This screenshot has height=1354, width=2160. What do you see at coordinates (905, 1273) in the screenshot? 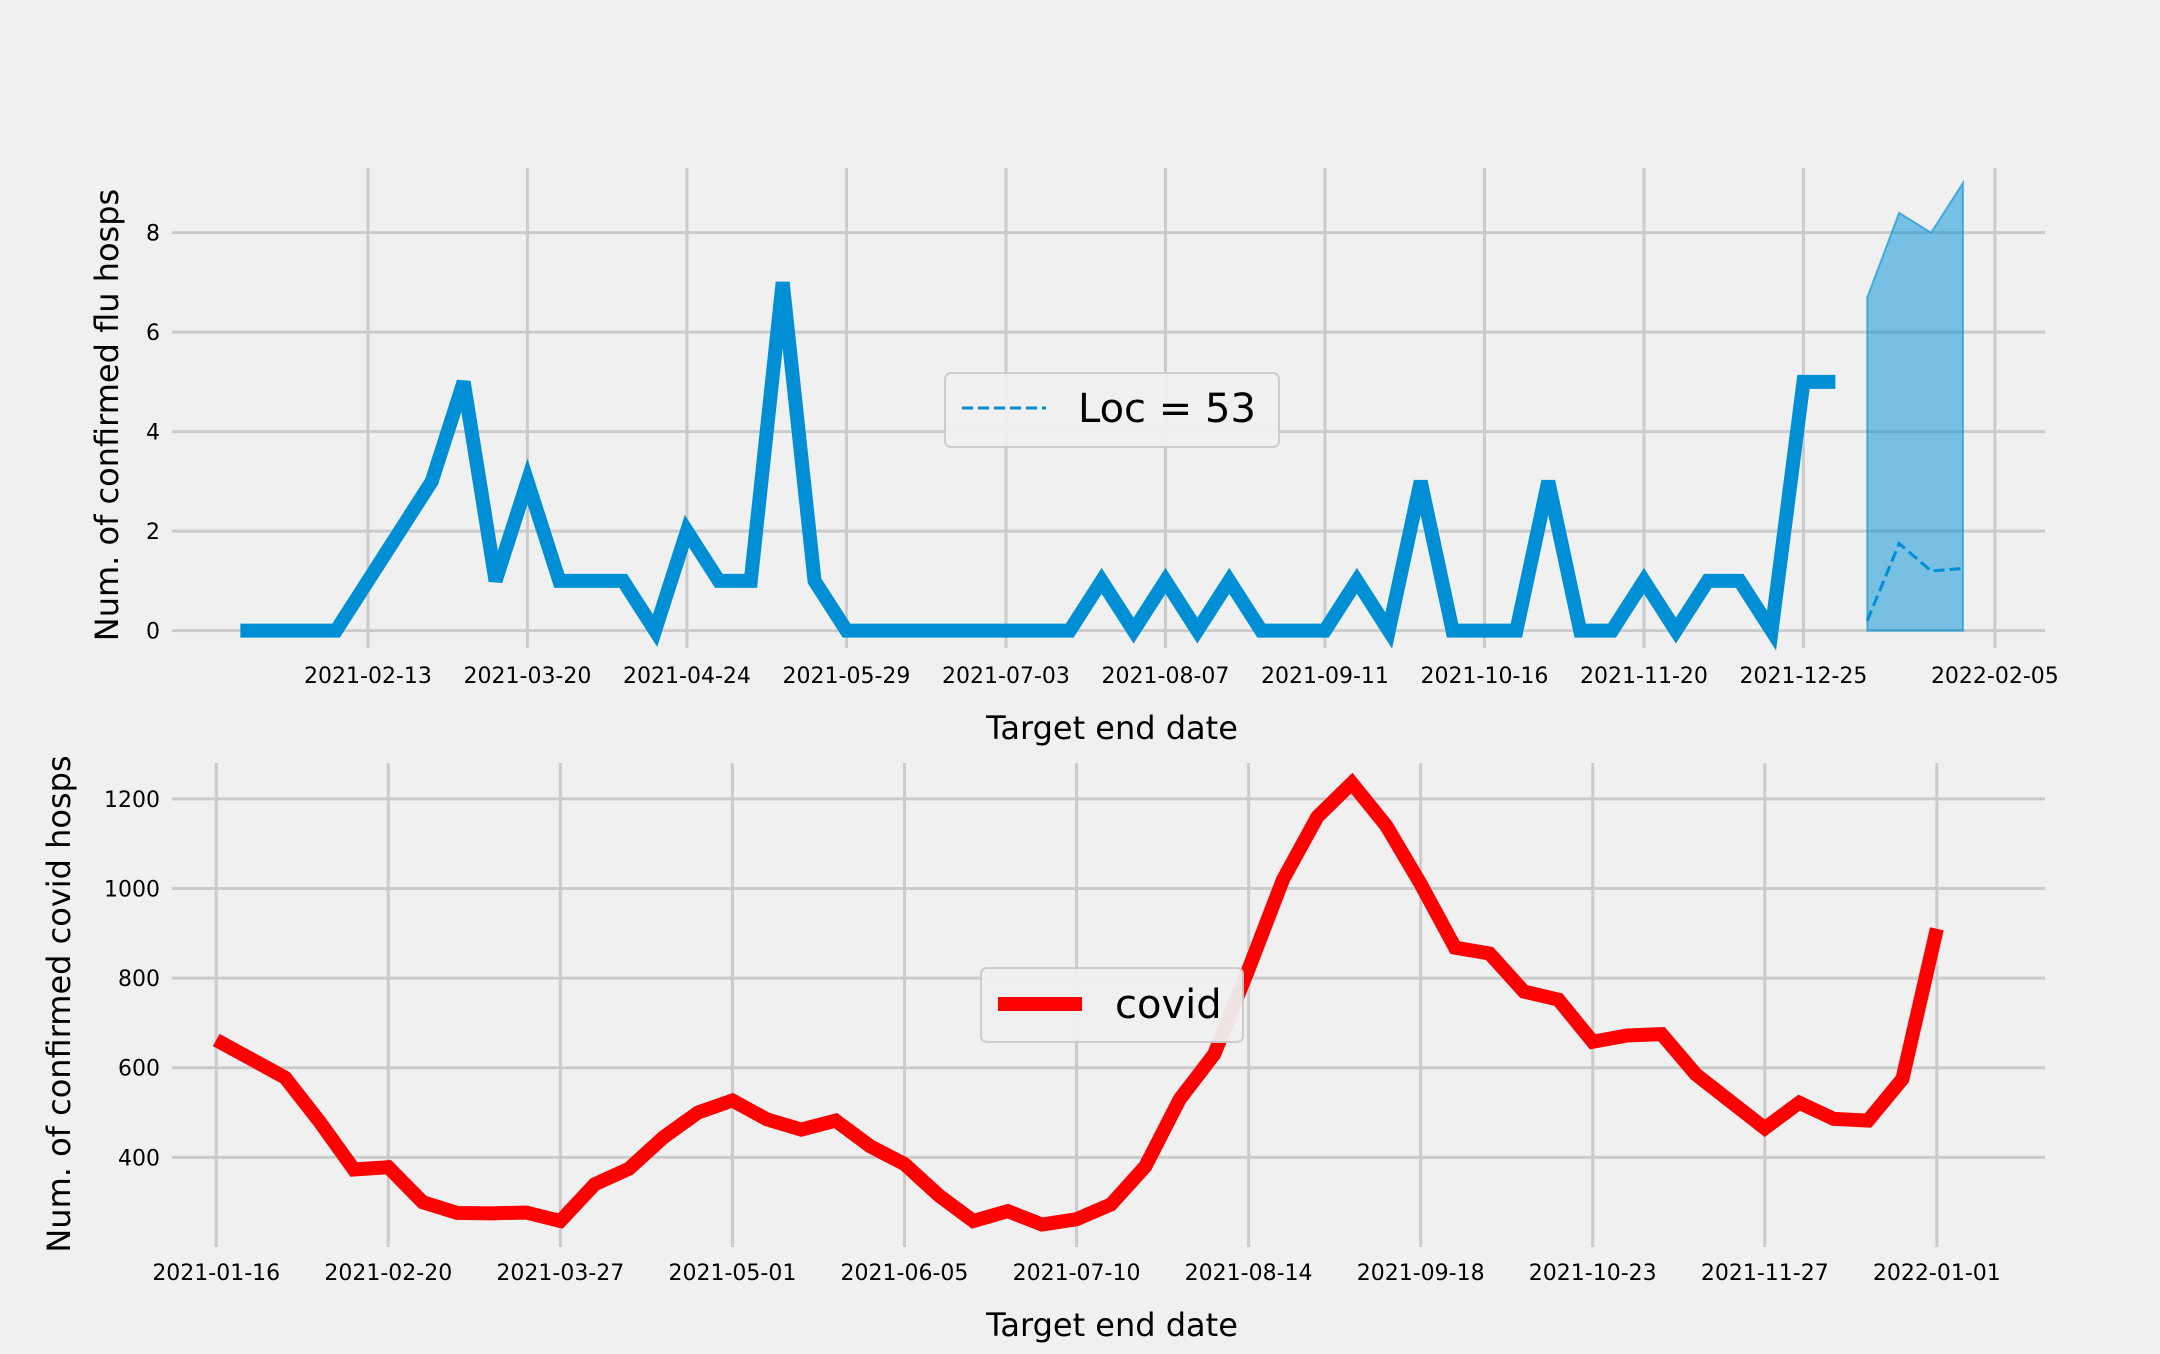
I see `covid-x-tick-label: 2021-06-05` at bounding box center [905, 1273].